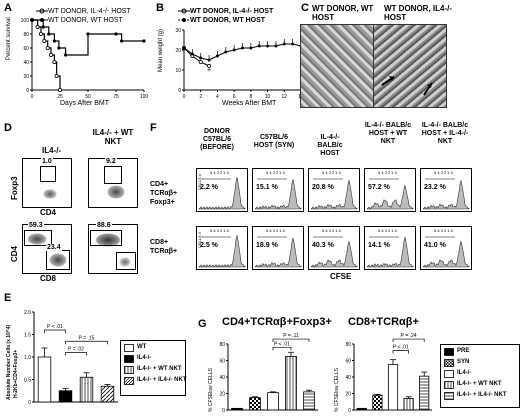  I want to click on panel-e-ytick-label: 1.5, so click(27, 336).